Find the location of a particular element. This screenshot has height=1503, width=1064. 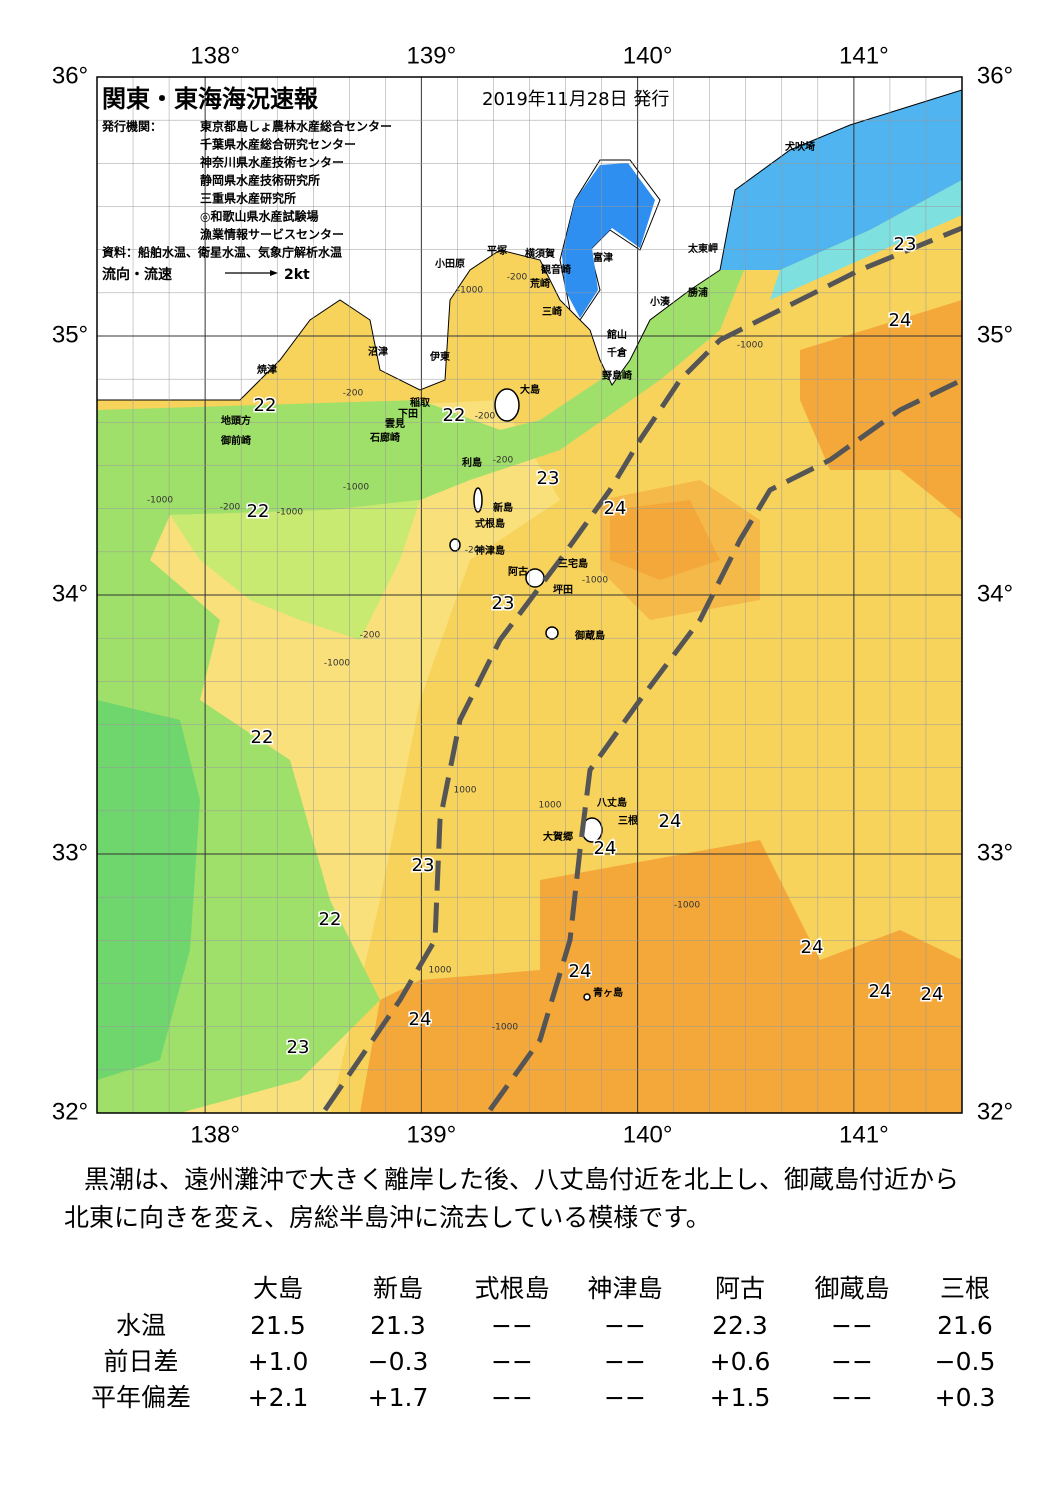

place-name: 下田 is located at coordinates (408, 414).